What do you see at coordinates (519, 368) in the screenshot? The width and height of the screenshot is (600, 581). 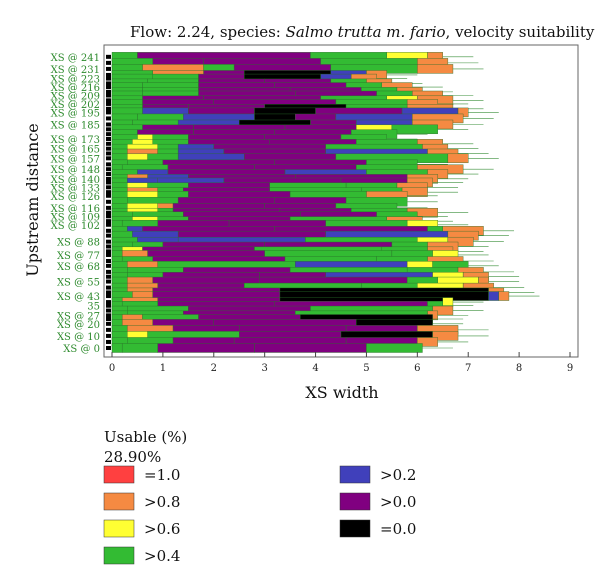 I see `x-tick-label: 8` at bounding box center [519, 368].